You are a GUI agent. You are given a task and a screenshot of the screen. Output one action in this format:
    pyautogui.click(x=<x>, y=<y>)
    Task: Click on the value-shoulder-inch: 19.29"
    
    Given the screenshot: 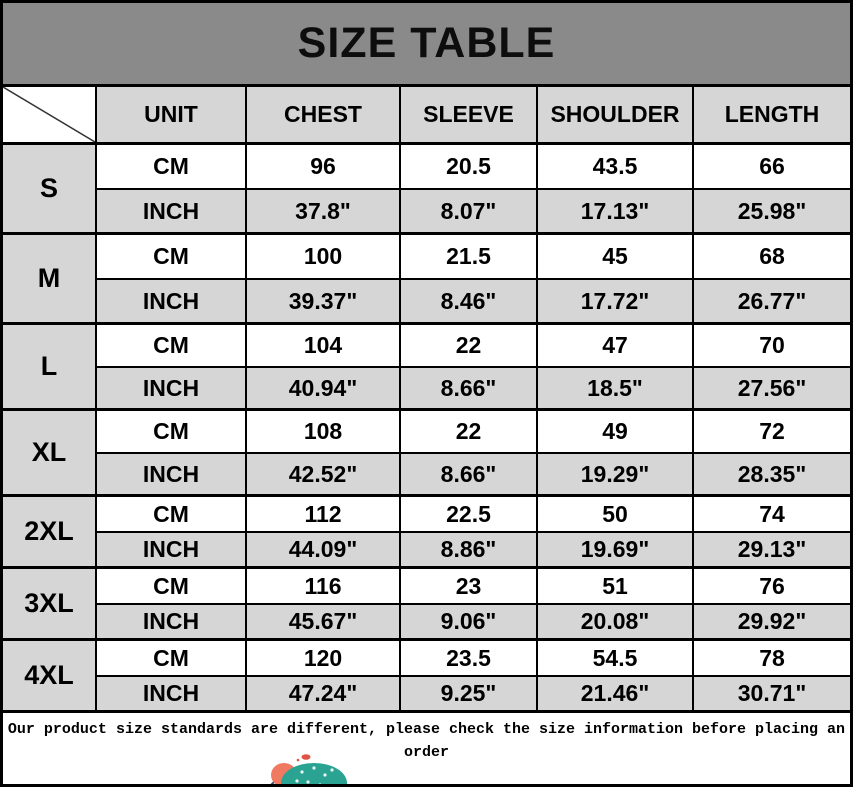 What is the action you would take?
    pyautogui.click(x=616, y=475)
    